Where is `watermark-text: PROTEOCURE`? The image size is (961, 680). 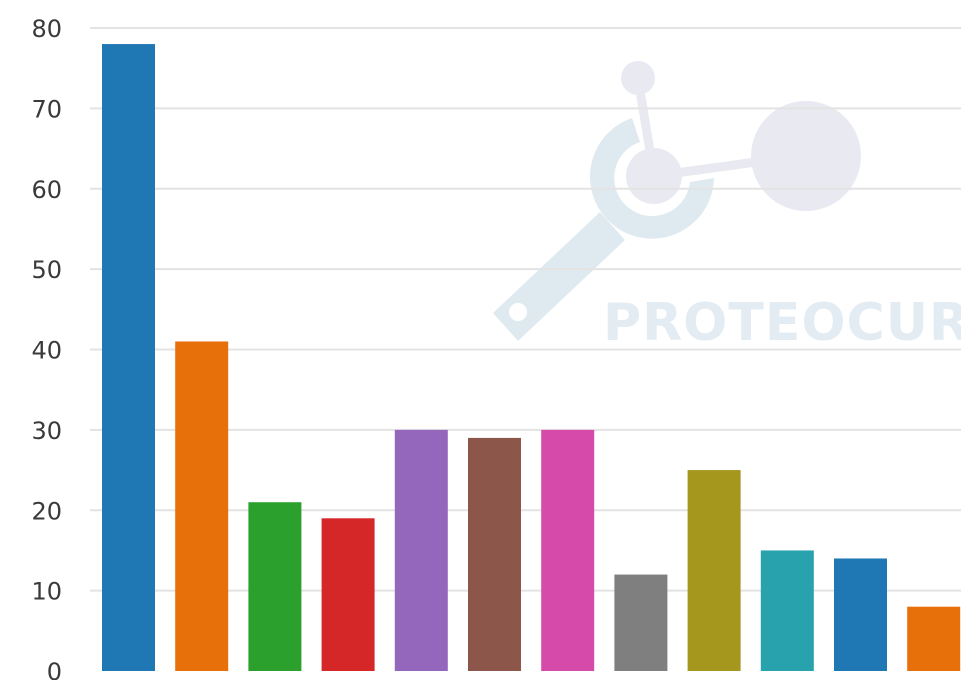
watermark-text: PROTEOCURE is located at coordinates (782, 323).